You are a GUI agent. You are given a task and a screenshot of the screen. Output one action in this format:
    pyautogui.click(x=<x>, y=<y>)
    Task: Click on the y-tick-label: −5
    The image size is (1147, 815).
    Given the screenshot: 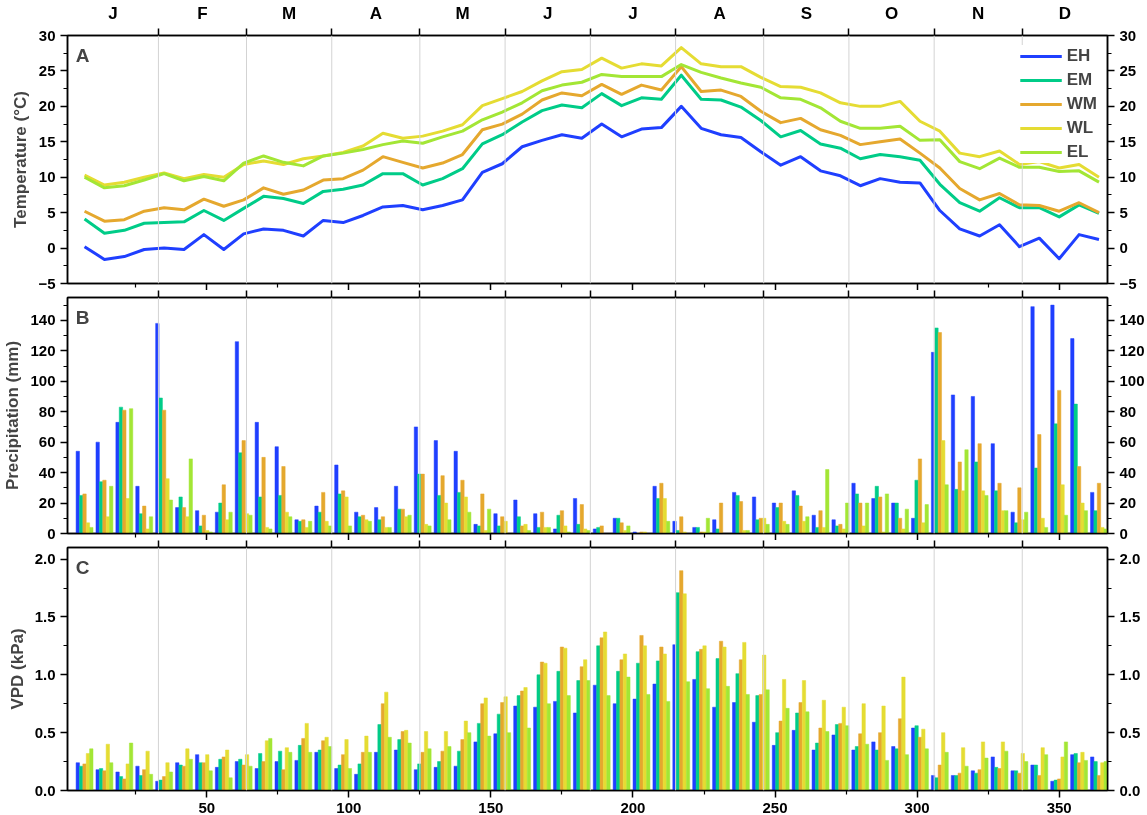 What is the action you would take?
    pyautogui.click(x=47, y=283)
    